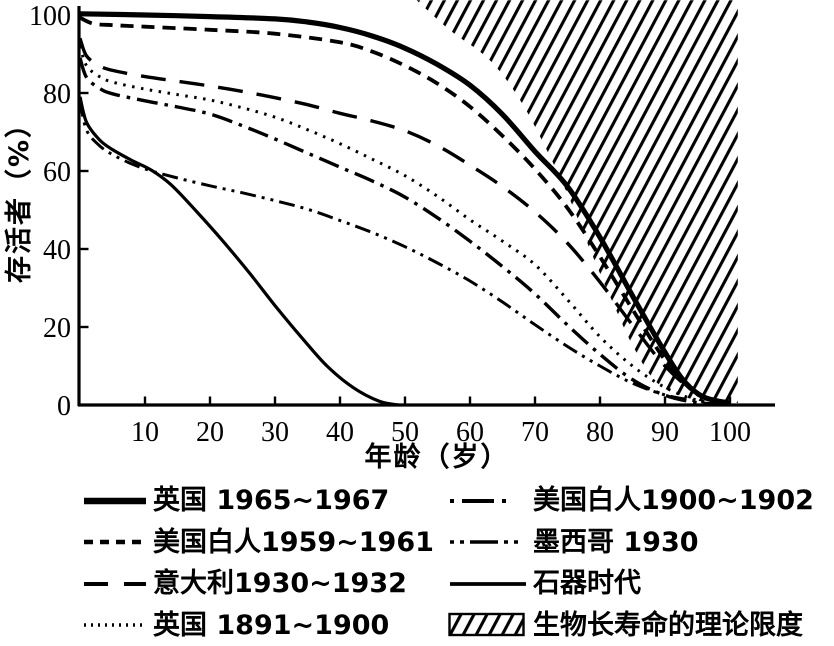 This screenshot has height=646, width=834. Describe the element at coordinates (535, 432) in the screenshot. I see `x-tick-label: 70` at that location.